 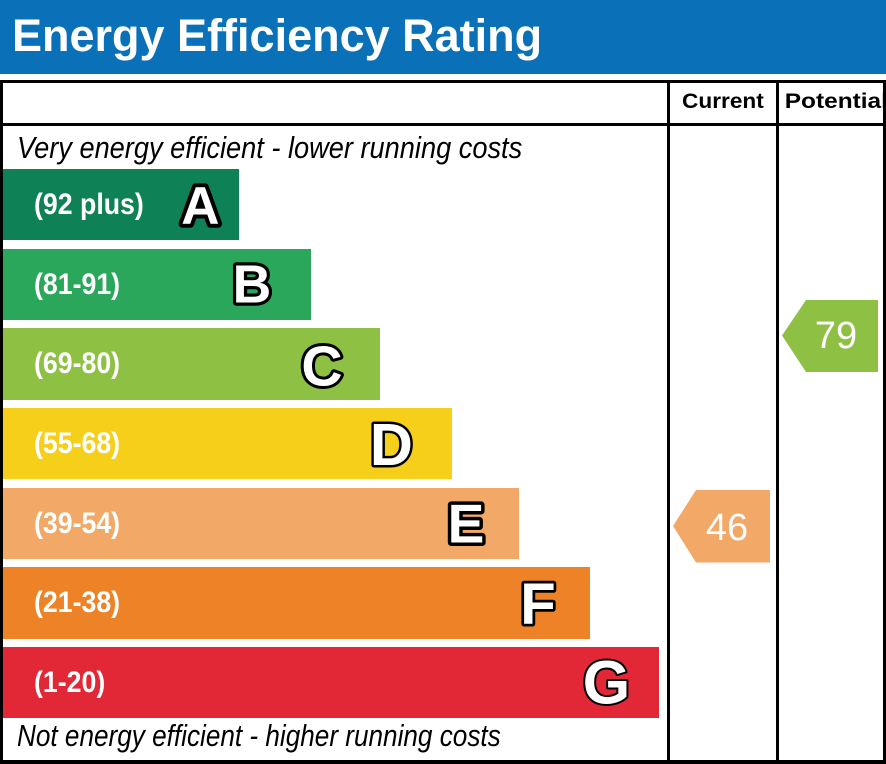 I want to click on svg-text: G, so click(x=606, y=682).